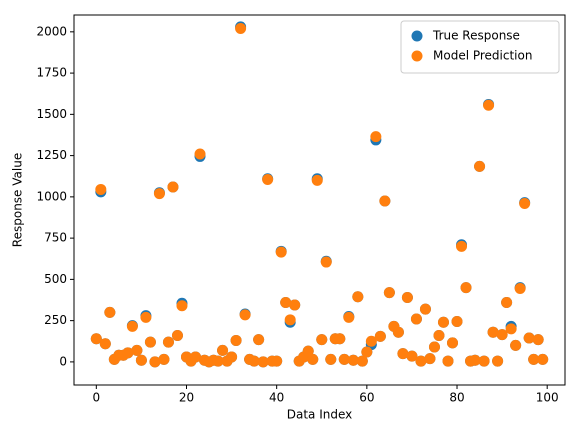  What do you see at coordinates (482, 56) in the screenshot?
I see `legend-label: Model Prediction` at bounding box center [482, 56].